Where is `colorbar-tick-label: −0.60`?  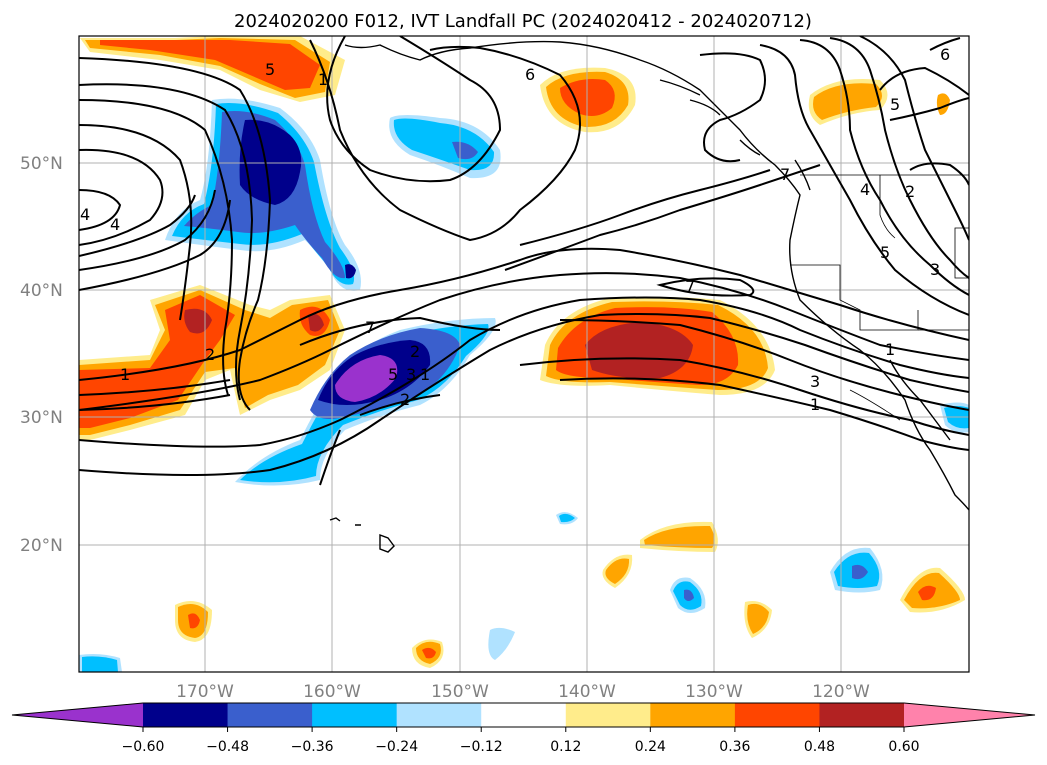 colorbar-tick-label: −0.60 is located at coordinates (143, 747).